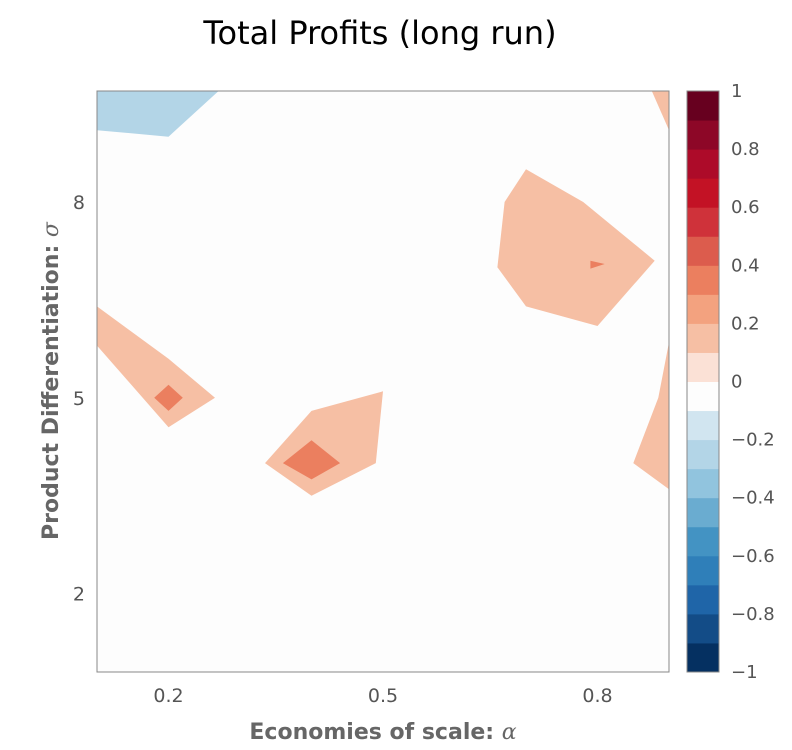 This screenshot has height=750, width=792. I want to click on colorbar-tick-label: 0.6, so click(745, 207).